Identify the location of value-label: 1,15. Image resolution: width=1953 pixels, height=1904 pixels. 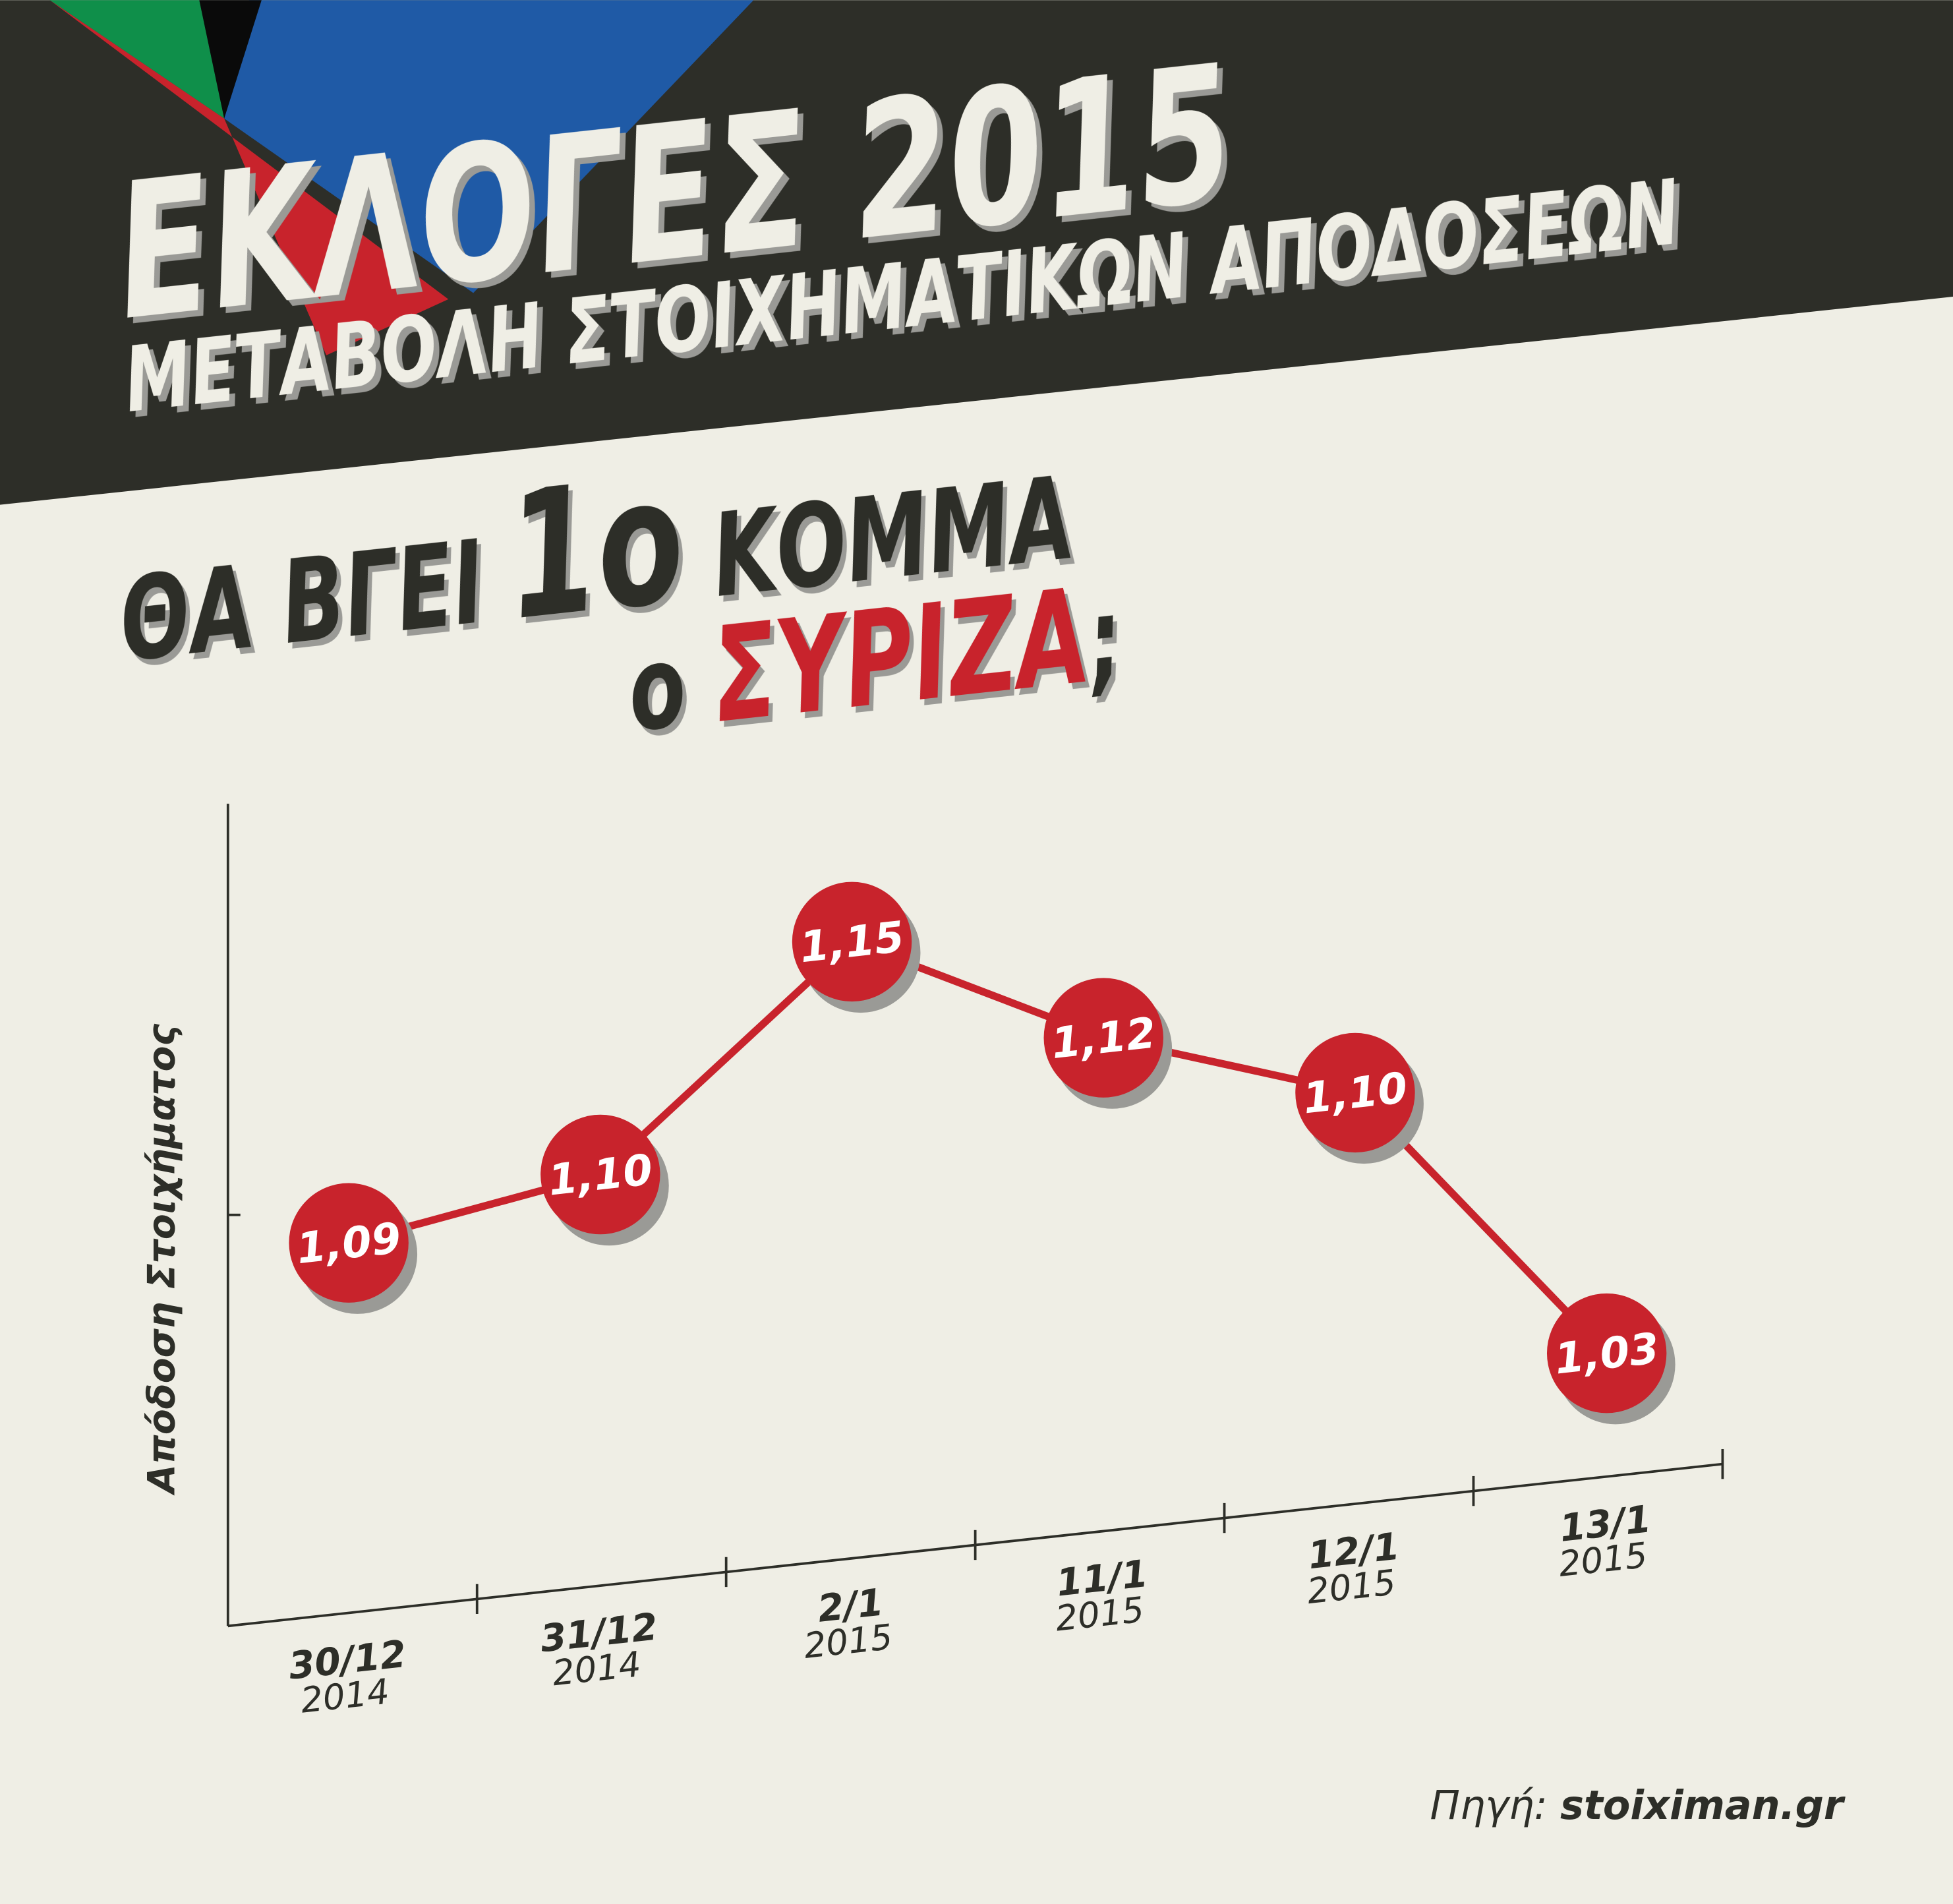
(852, 942).